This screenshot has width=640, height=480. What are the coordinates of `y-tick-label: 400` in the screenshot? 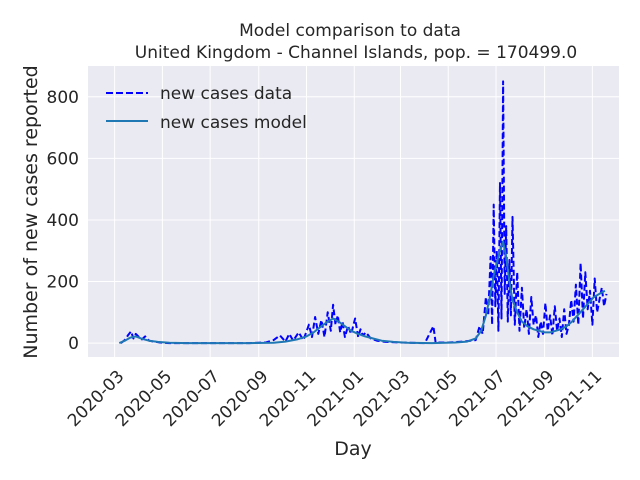 It's located at (63, 221).